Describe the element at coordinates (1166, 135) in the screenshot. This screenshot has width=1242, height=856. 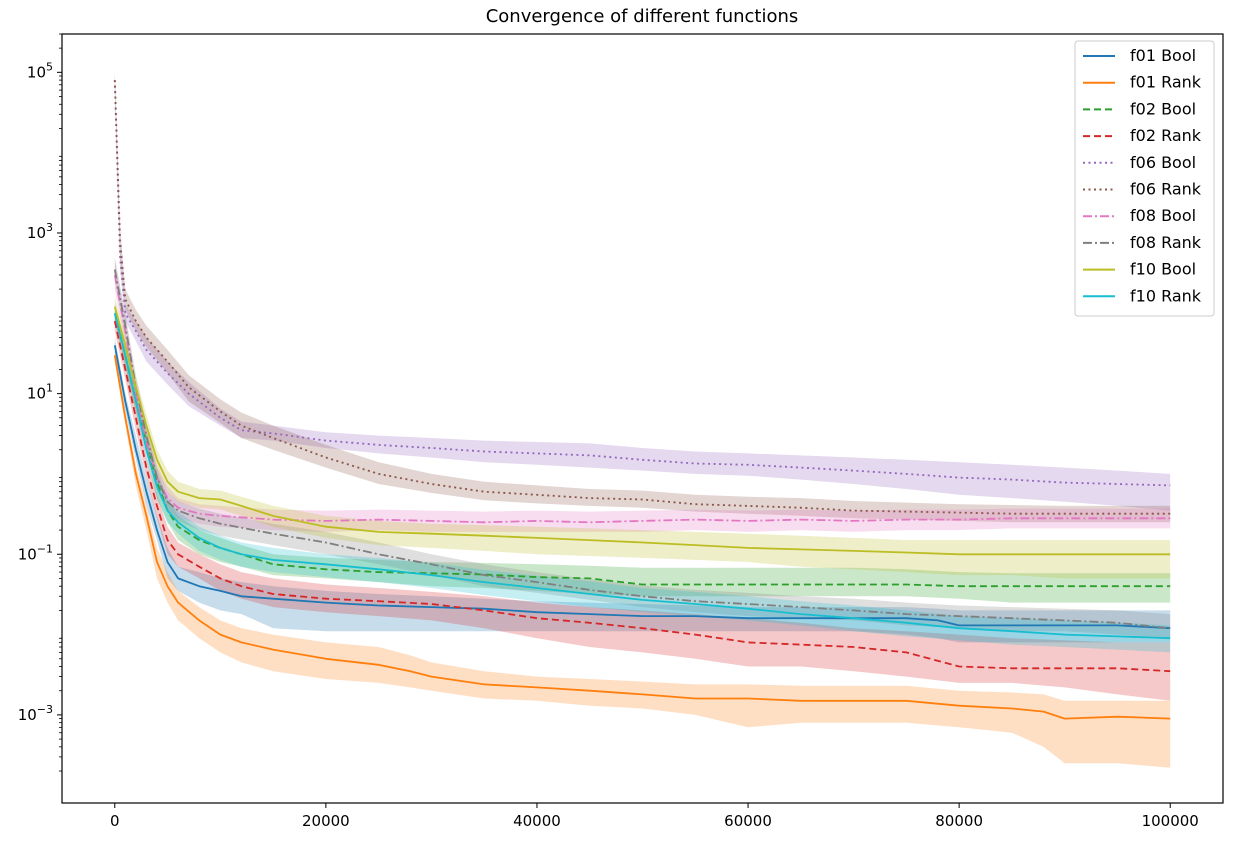
I see `legend-label-f02-rank: f02 Rank` at that location.